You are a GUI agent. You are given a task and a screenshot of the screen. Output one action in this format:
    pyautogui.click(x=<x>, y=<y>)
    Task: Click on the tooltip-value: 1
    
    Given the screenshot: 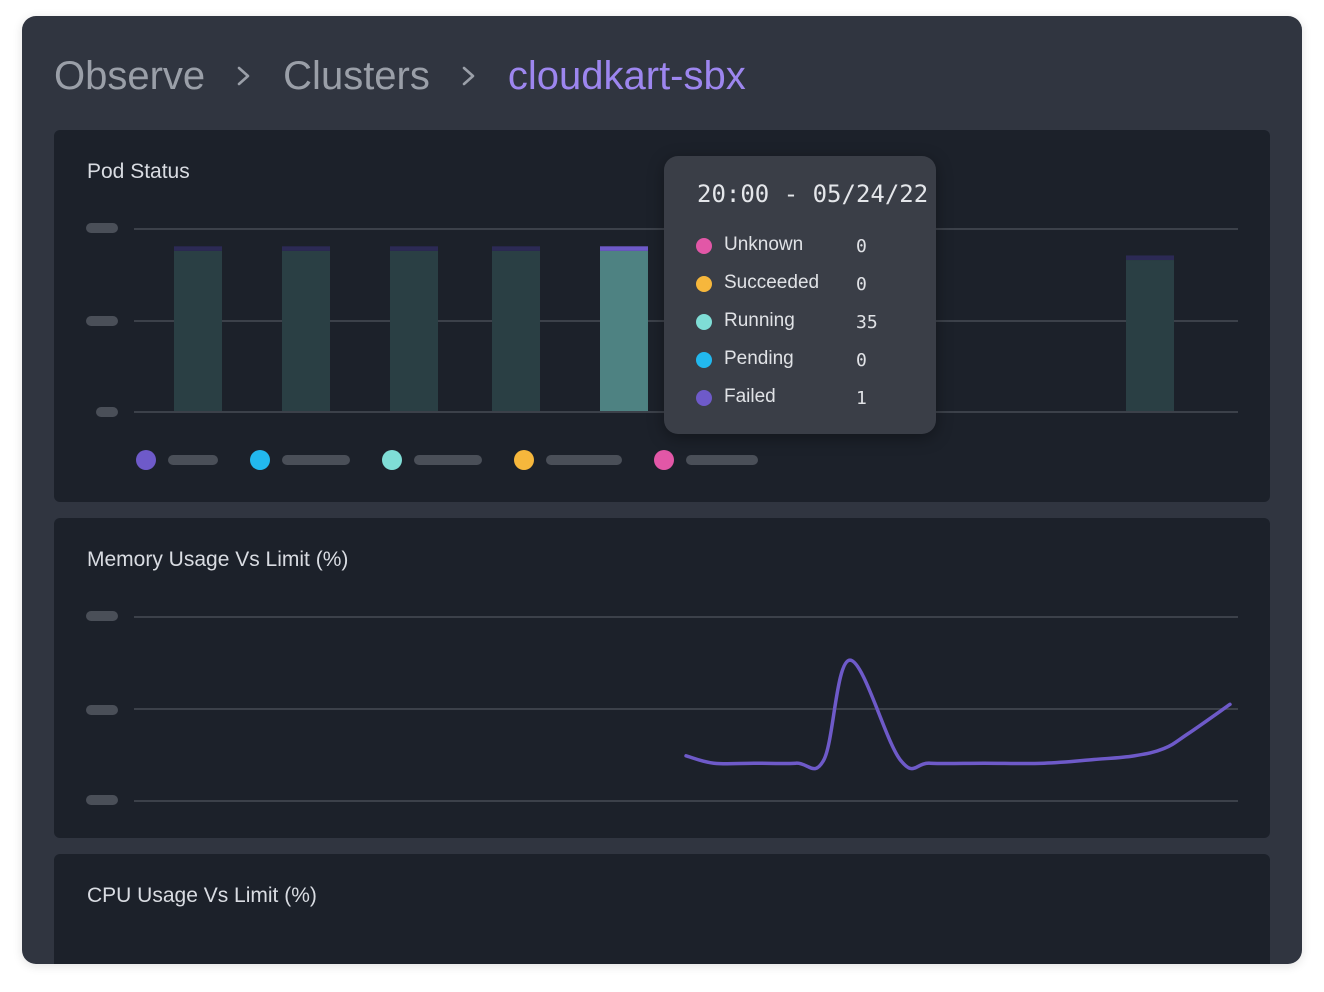 What is the action you would take?
    pyautogui.click(x=861, y=398)
    